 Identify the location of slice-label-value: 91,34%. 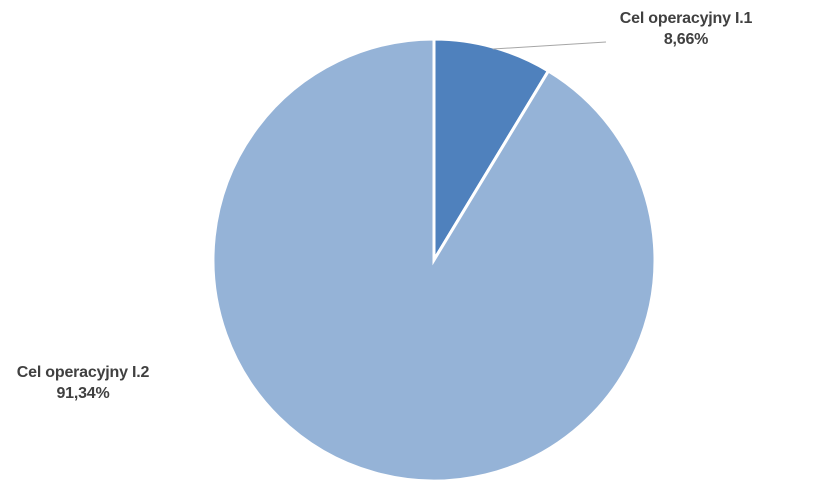
(83, 393).